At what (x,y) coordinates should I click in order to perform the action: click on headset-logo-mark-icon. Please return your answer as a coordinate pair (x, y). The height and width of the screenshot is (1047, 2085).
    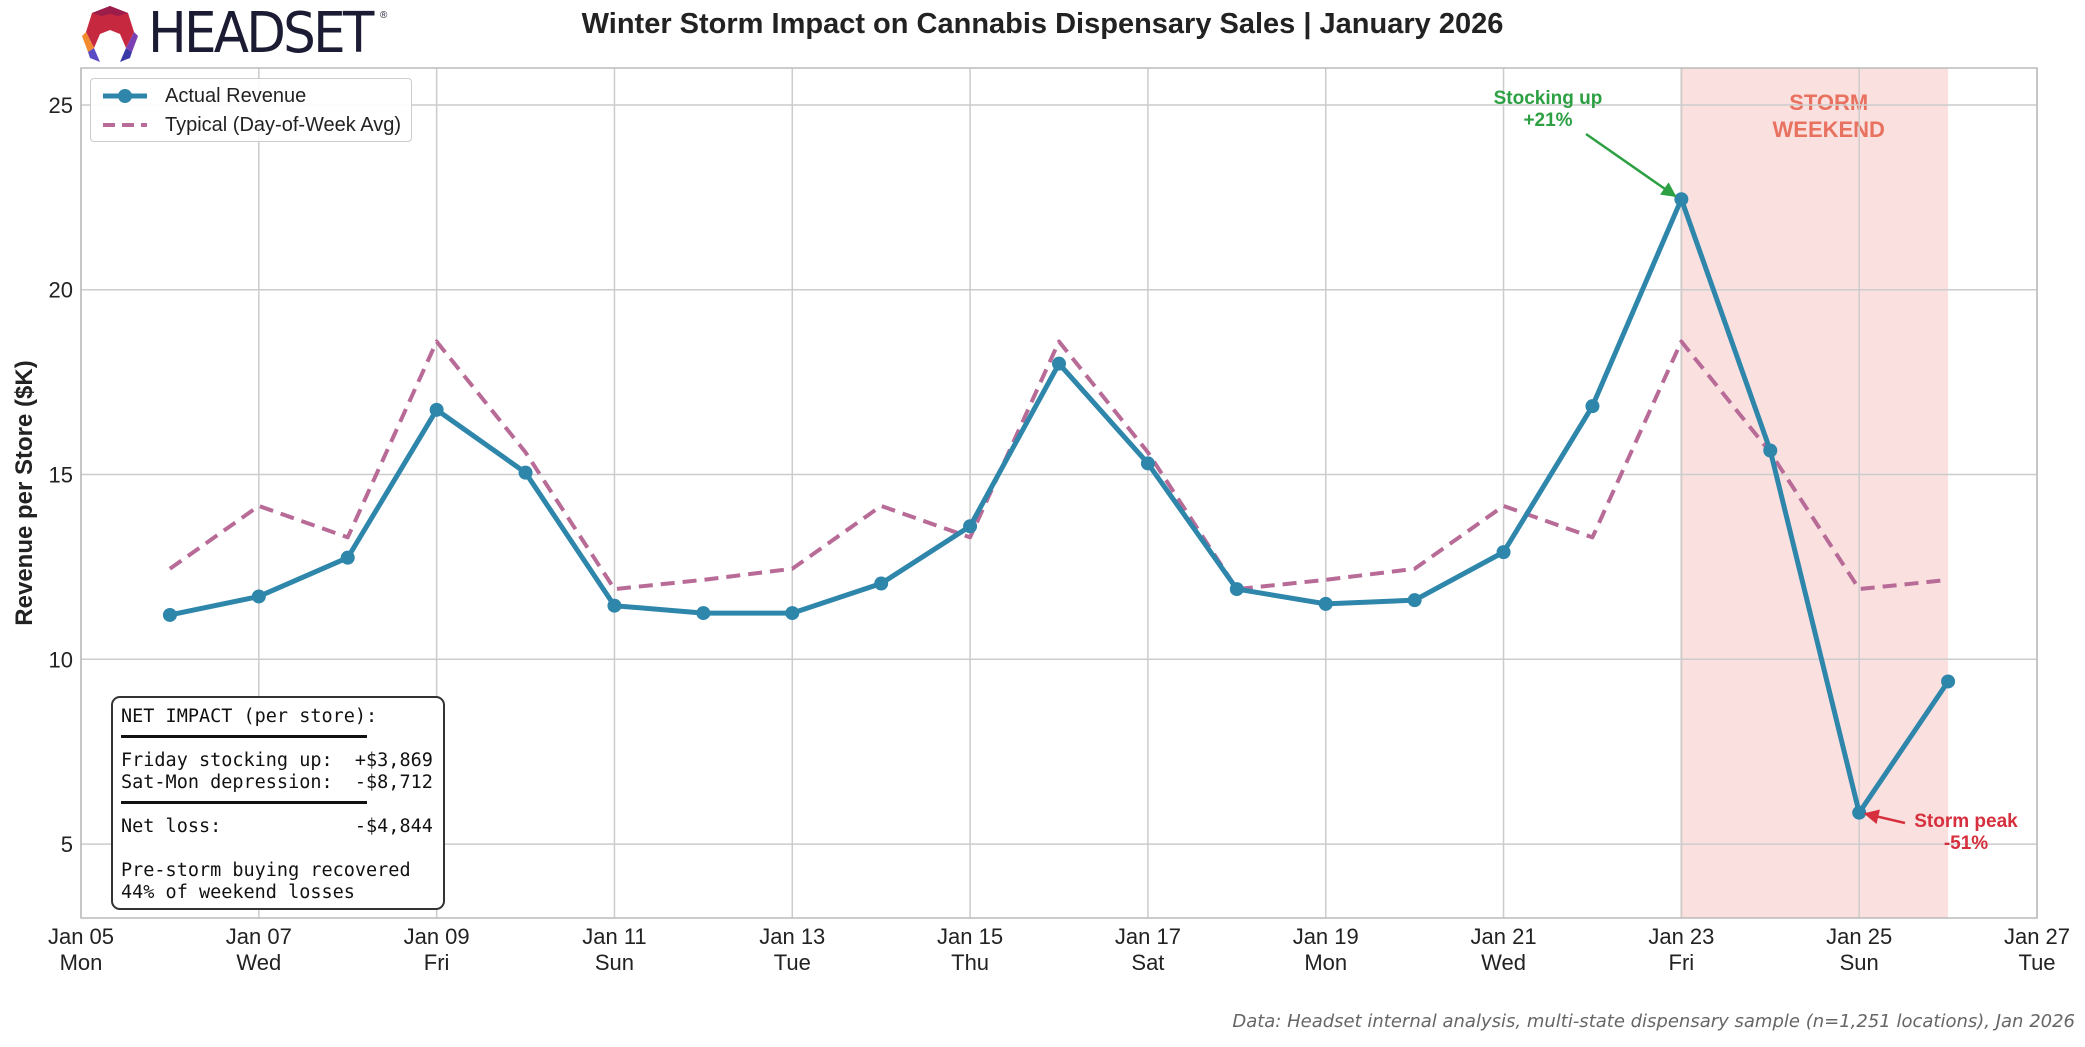
    Looking at the image, I should click on (110, 34).